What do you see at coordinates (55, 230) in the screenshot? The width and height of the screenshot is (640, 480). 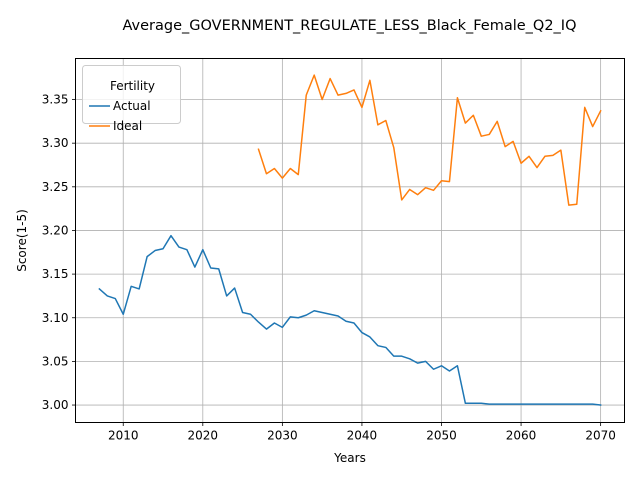 I see `y-tick-label: 3.20` at bounding box center [55, 230].